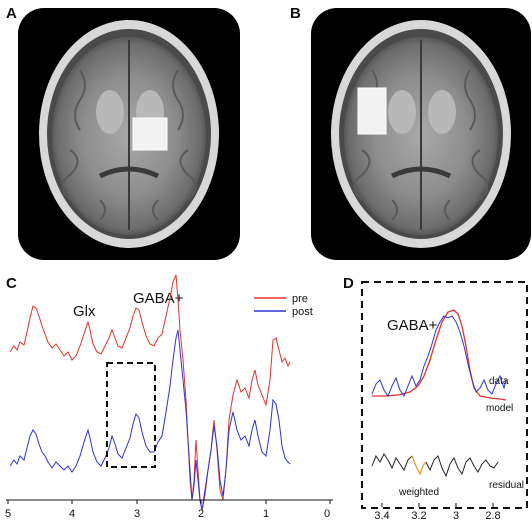 This screenshot has height=521, width=532. Describe the element at coordinates (84, 311) in the screenshot. I see `glx-label: Glx` at that location.